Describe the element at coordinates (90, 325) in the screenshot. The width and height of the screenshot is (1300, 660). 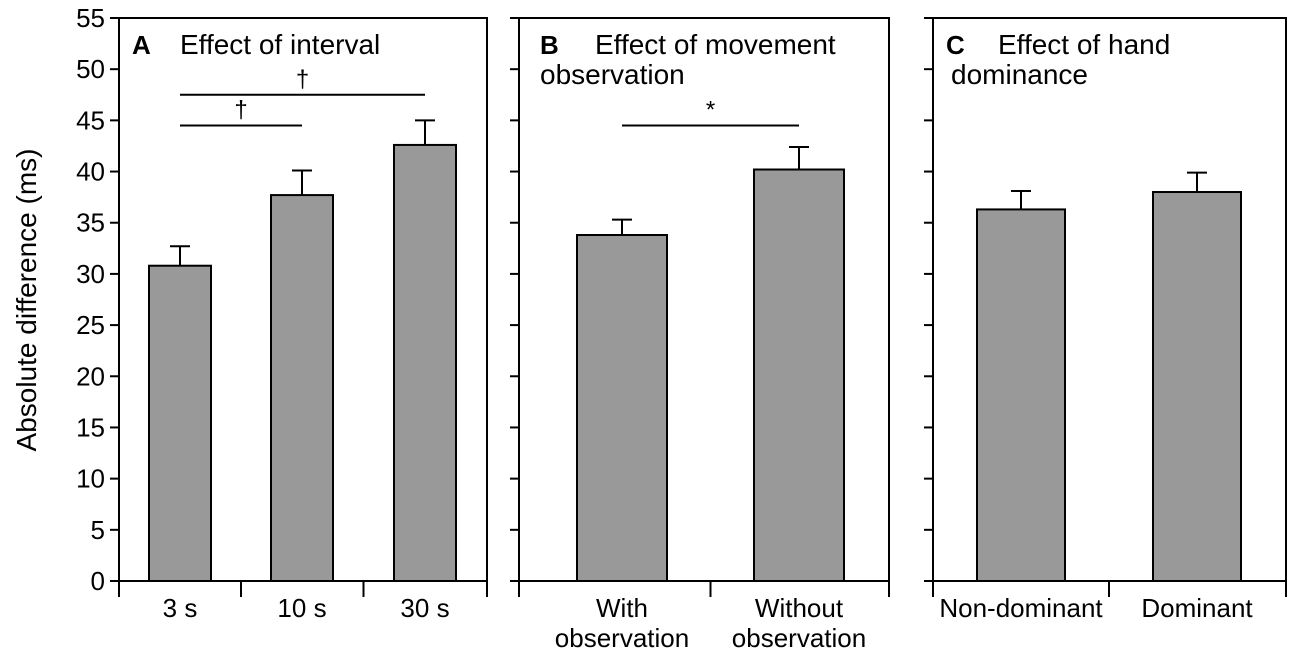
I see `y-tick-label: 25` at that location.